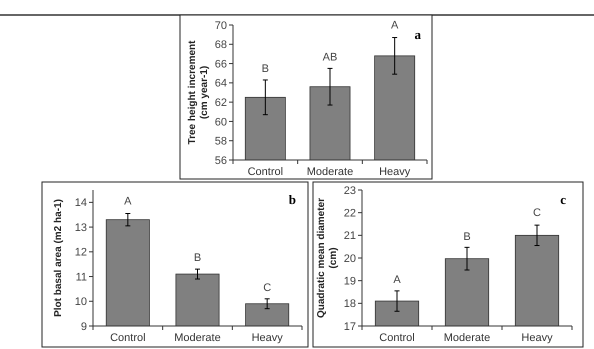 The width and height of the screenshot is (594, 349). Describe the element at coordinates (418, 34) in the screenshot. I see `chart-title: a` at that location.